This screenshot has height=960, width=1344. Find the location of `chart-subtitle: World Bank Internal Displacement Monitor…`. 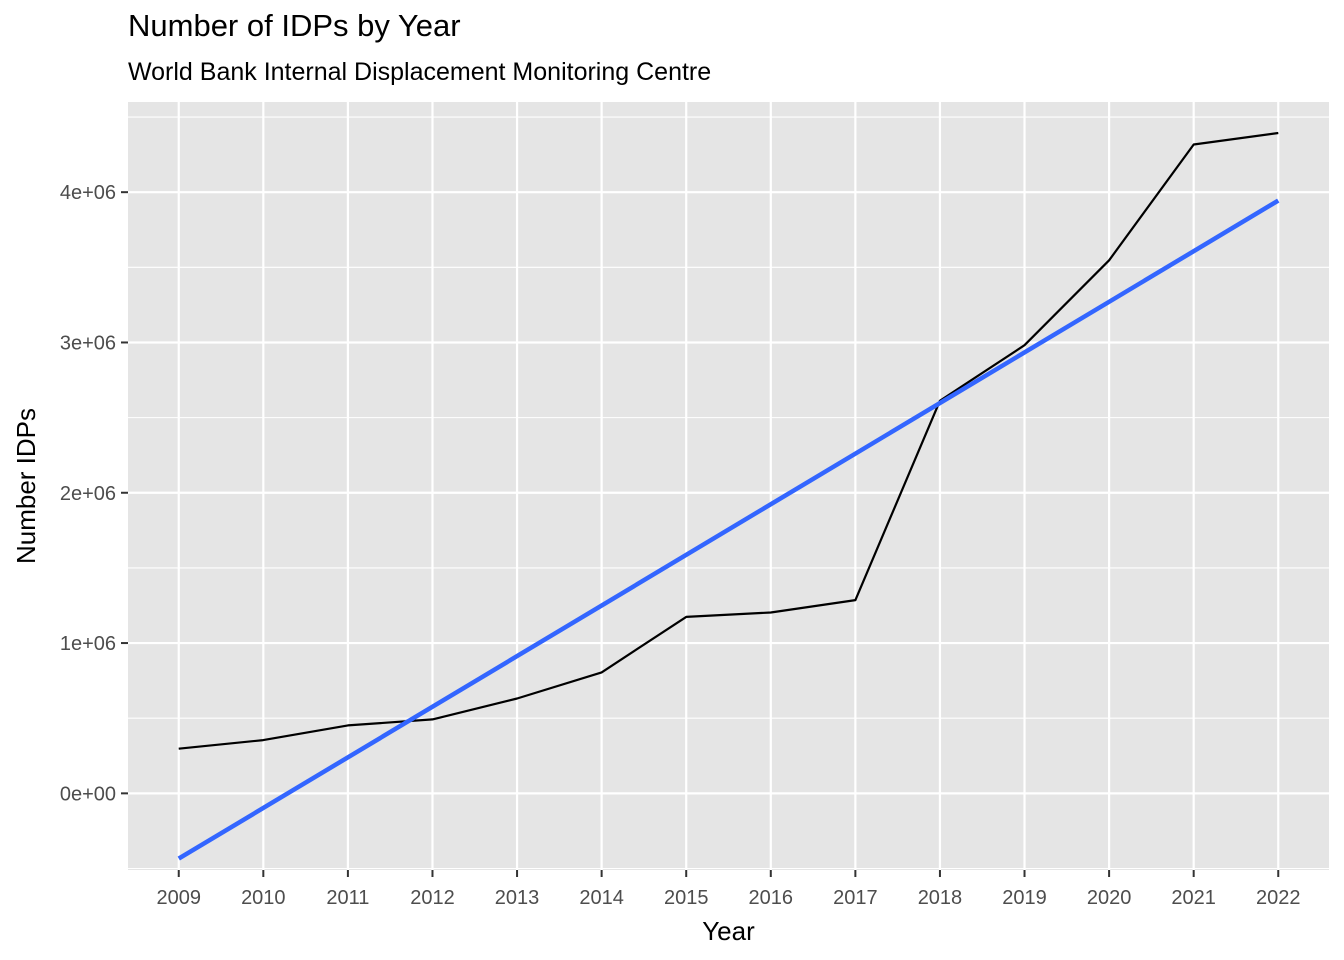

chart-subtitle: World Bank Internal Displacement Monitor… is located at coordinates (420, 72).